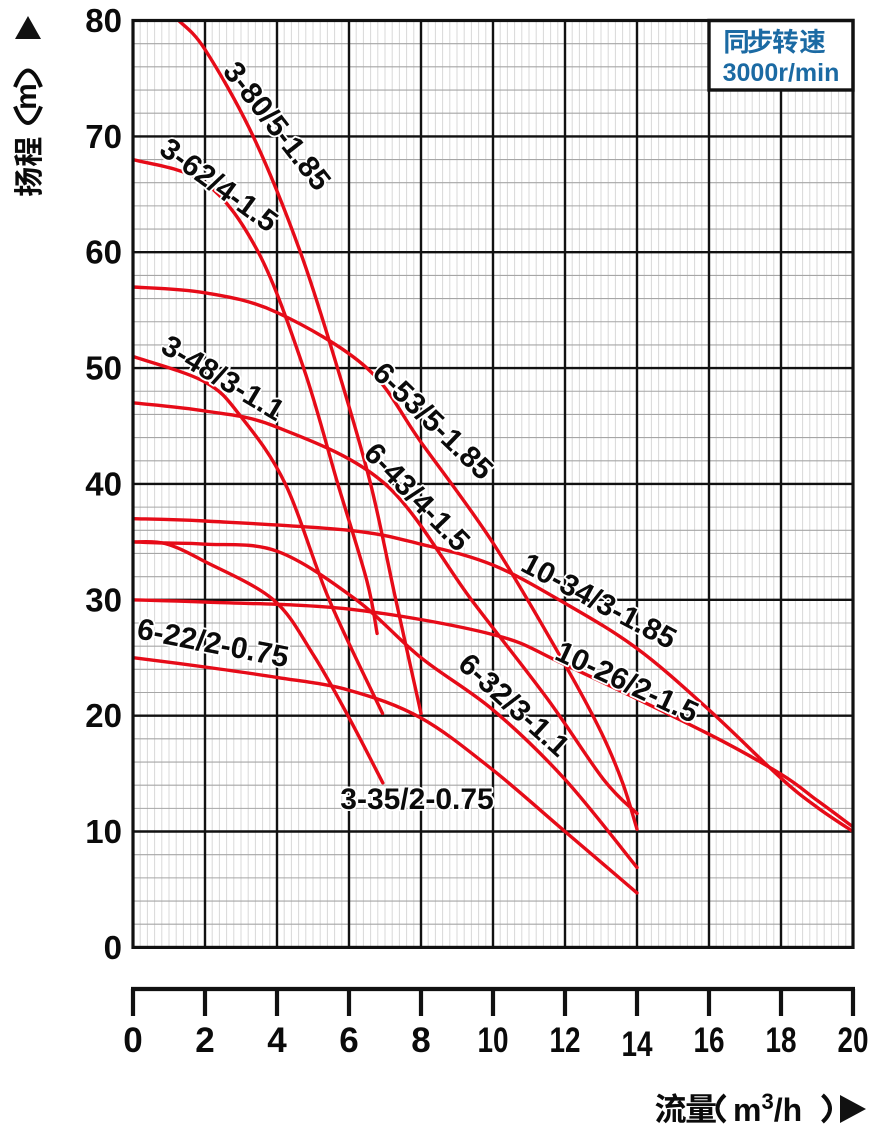 This screenshot has width=879, height=1140. Describe the element at coordinates (103, 20) in the screenshot. I see `svg-text: 80` at that location.